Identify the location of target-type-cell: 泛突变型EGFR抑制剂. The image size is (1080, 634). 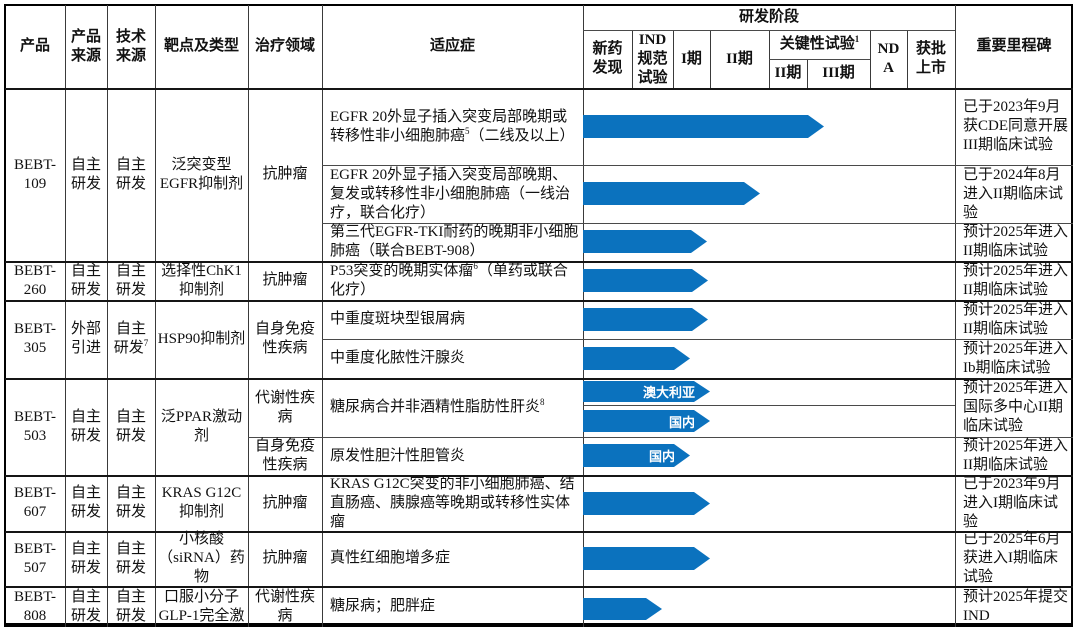
(201, 174).